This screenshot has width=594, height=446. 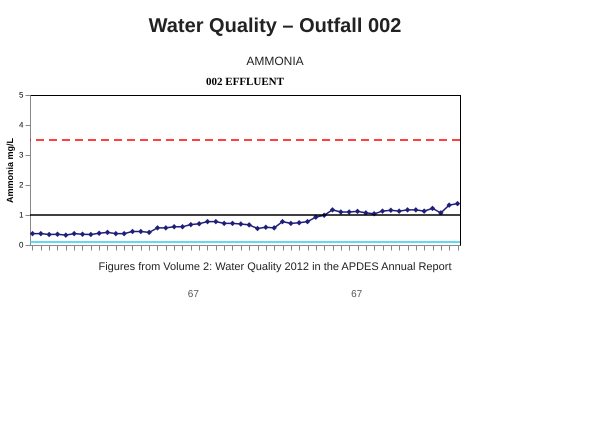 What do you see at coordinates (245, 82) in the screenshot?
I see `text: 002 EFFLUENT` at bounding box center [245, 82].